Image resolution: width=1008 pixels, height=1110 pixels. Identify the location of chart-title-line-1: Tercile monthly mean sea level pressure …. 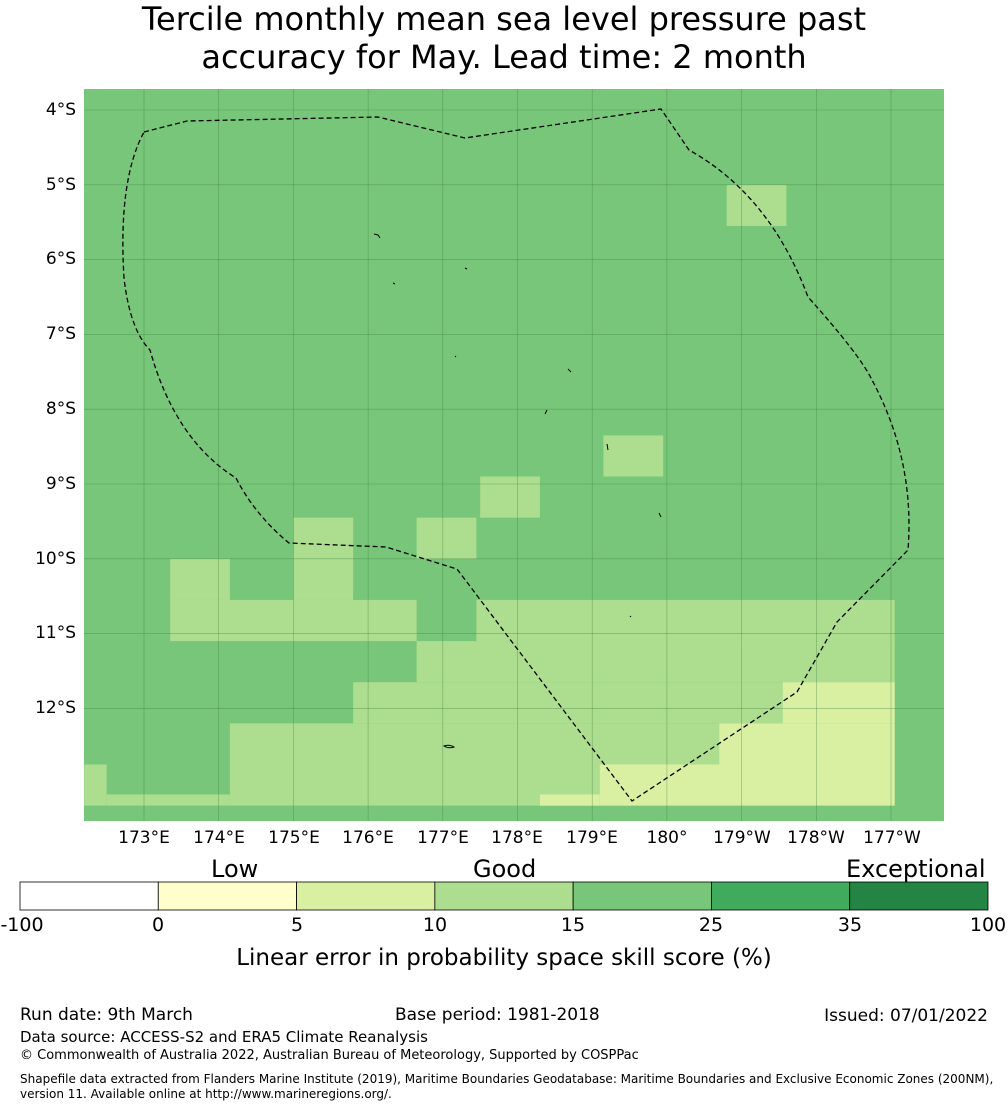
(504, 19).